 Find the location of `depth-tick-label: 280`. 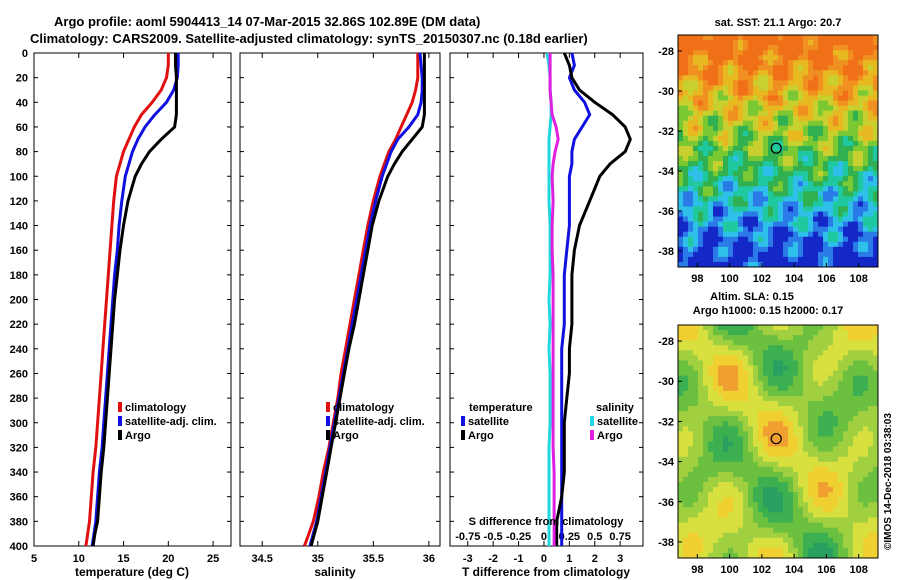

depth-tick-label: 280 is located at coordinates (19, 399).